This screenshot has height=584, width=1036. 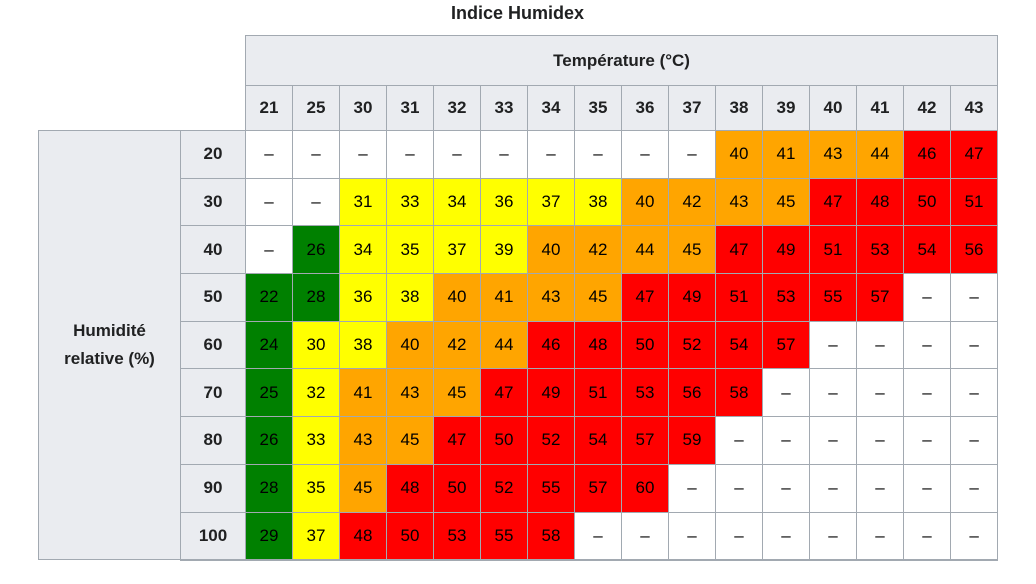 I want to click on humidex-row: 80 26 33 43 45 47 50 52 54 57 59– – – – – –, so click(x=519, y=440).